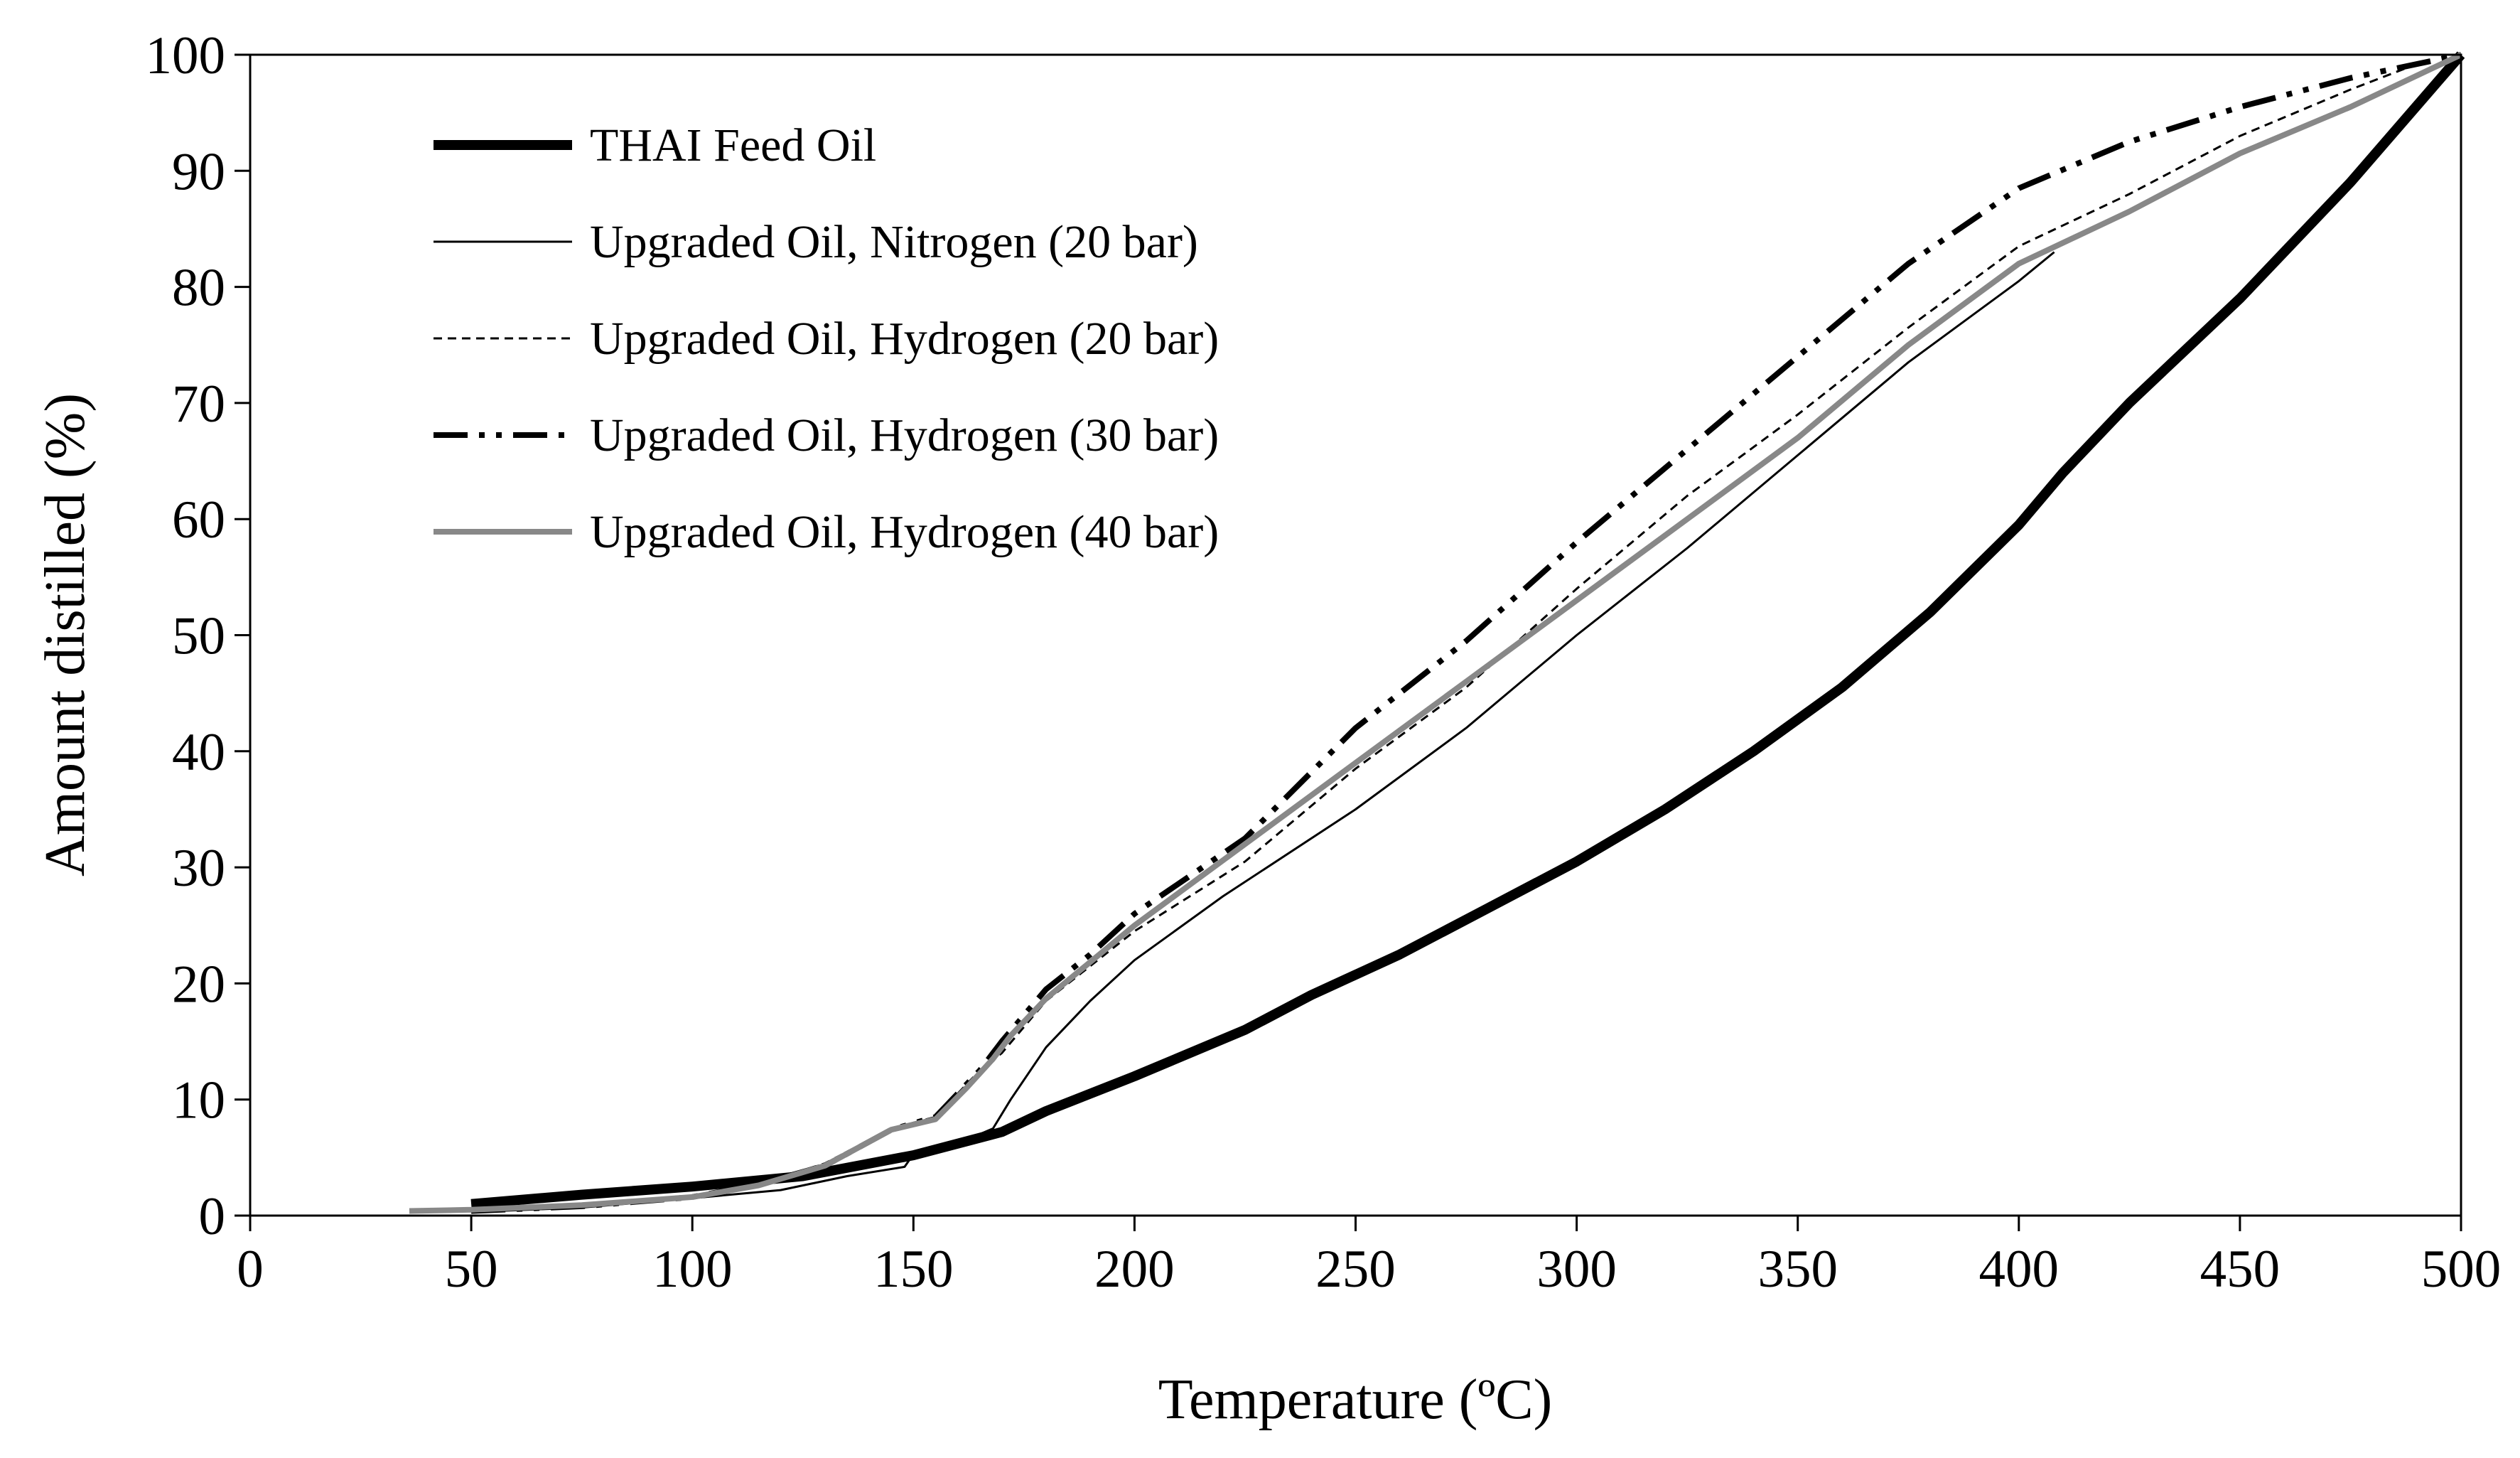 The height and width of the screenshot is (1458, 2520). I want to click on x-tick-label: 250, so click(1356, 1269).